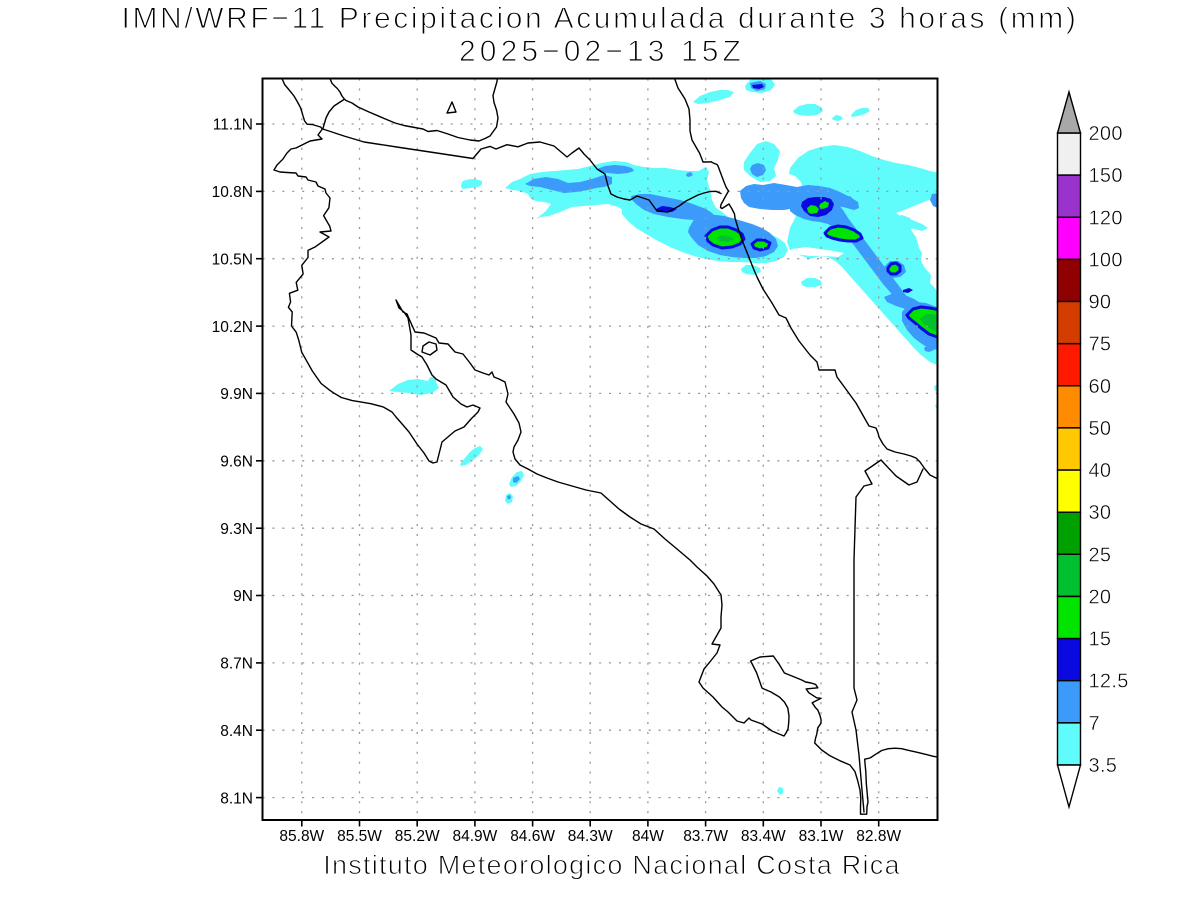 The image size is (1200, 900). What do you see at coordinates (532, 836) in the screenshot?
I see `svg-text: 84.6W` at bounding box center [532, 836].